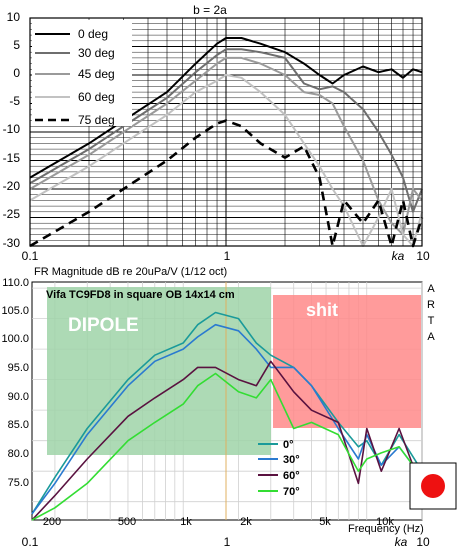  I want to click on top-y-tick: -15, so click(12, 158).